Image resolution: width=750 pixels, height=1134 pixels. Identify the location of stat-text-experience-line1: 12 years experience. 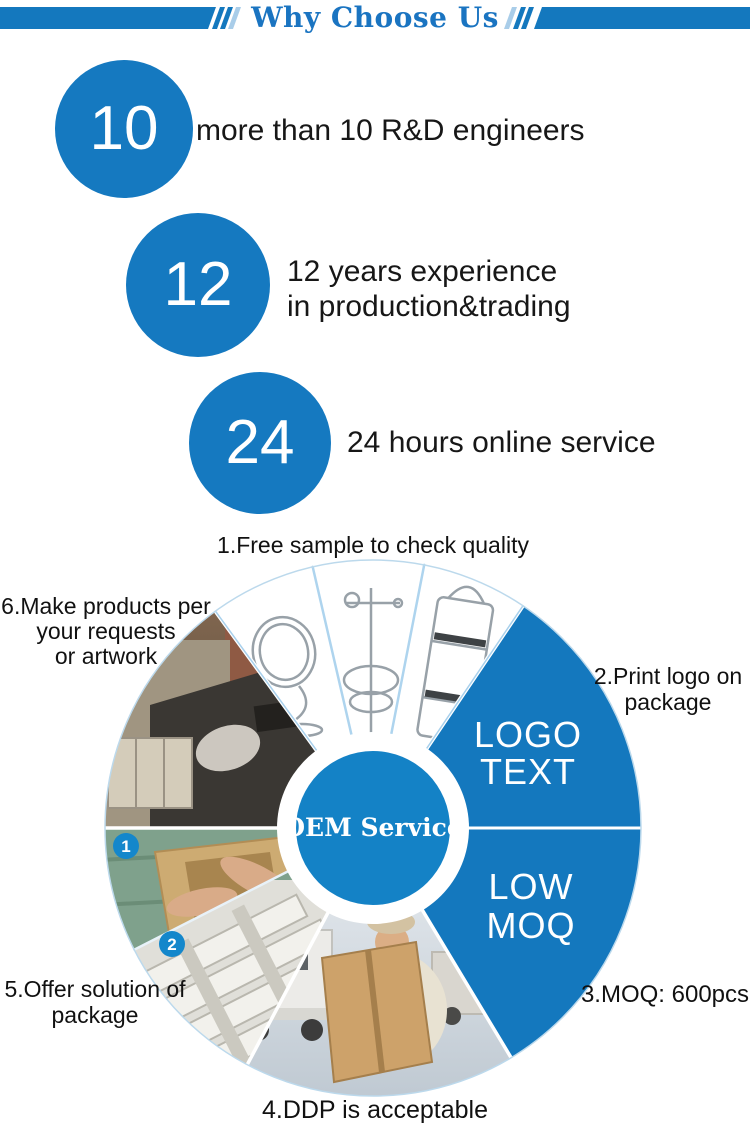
(422, 271).